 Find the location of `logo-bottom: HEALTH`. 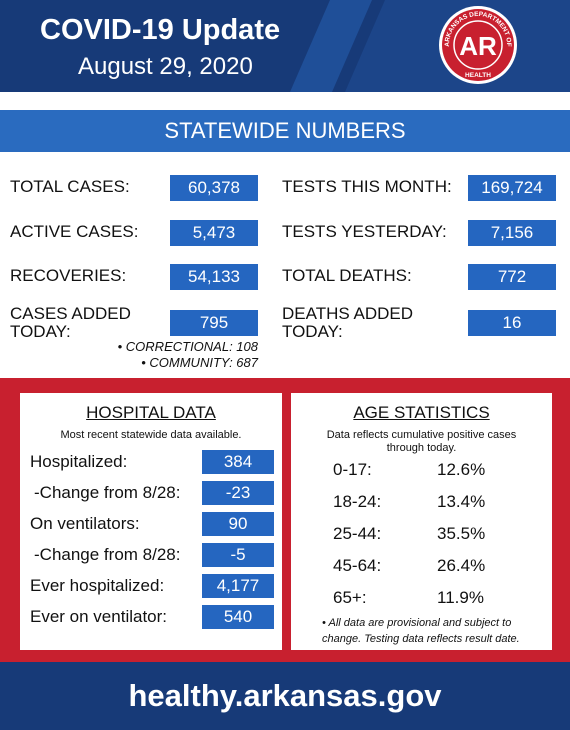

logo-bottom: HEALTH is located at coordinates (478, 75).